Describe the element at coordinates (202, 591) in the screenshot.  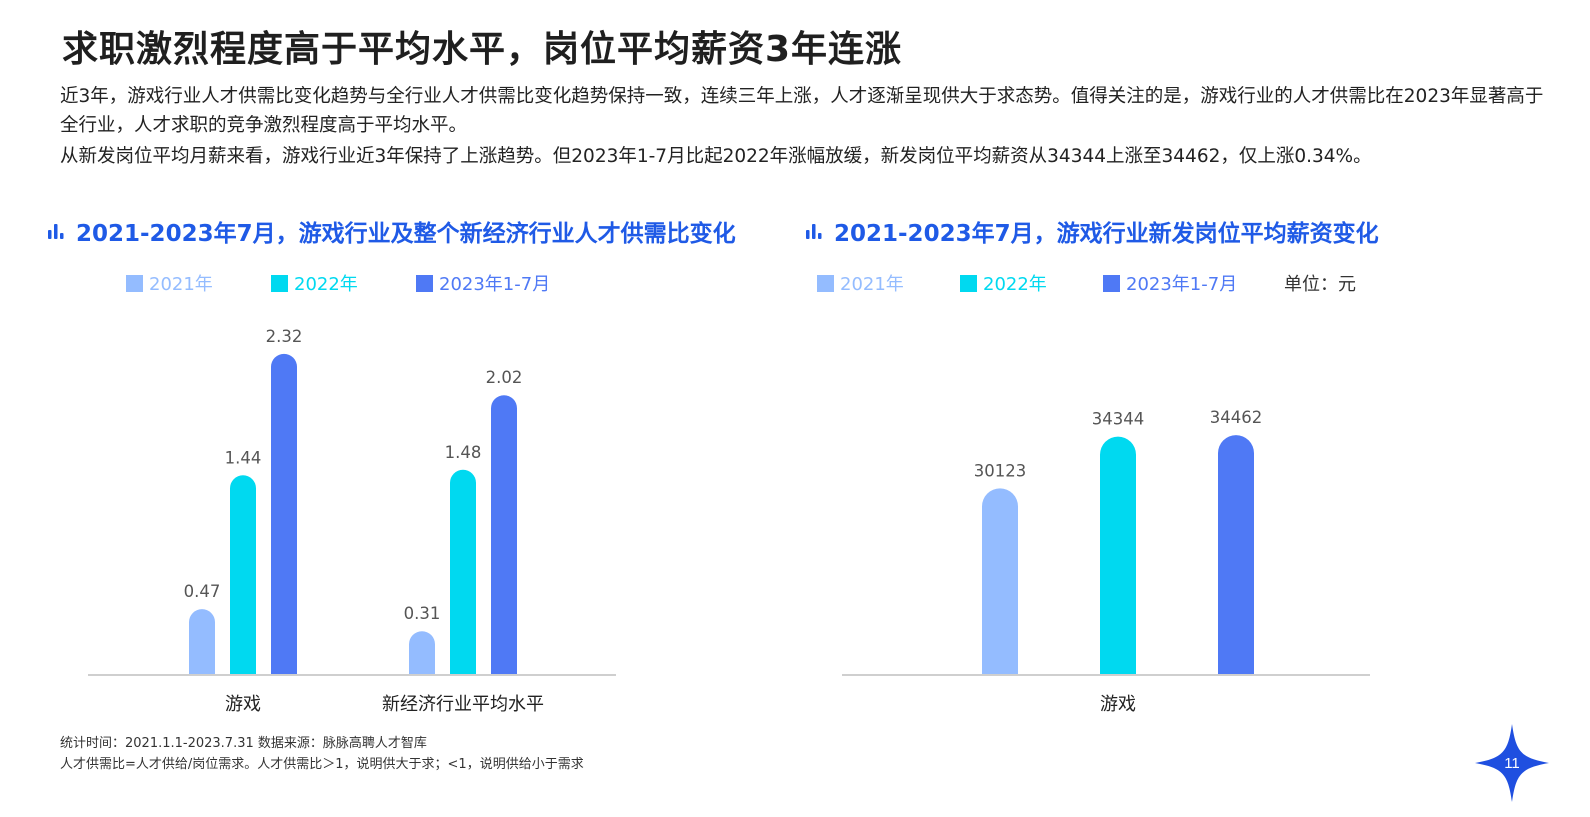
I see `data-label: 0.47` at that location.